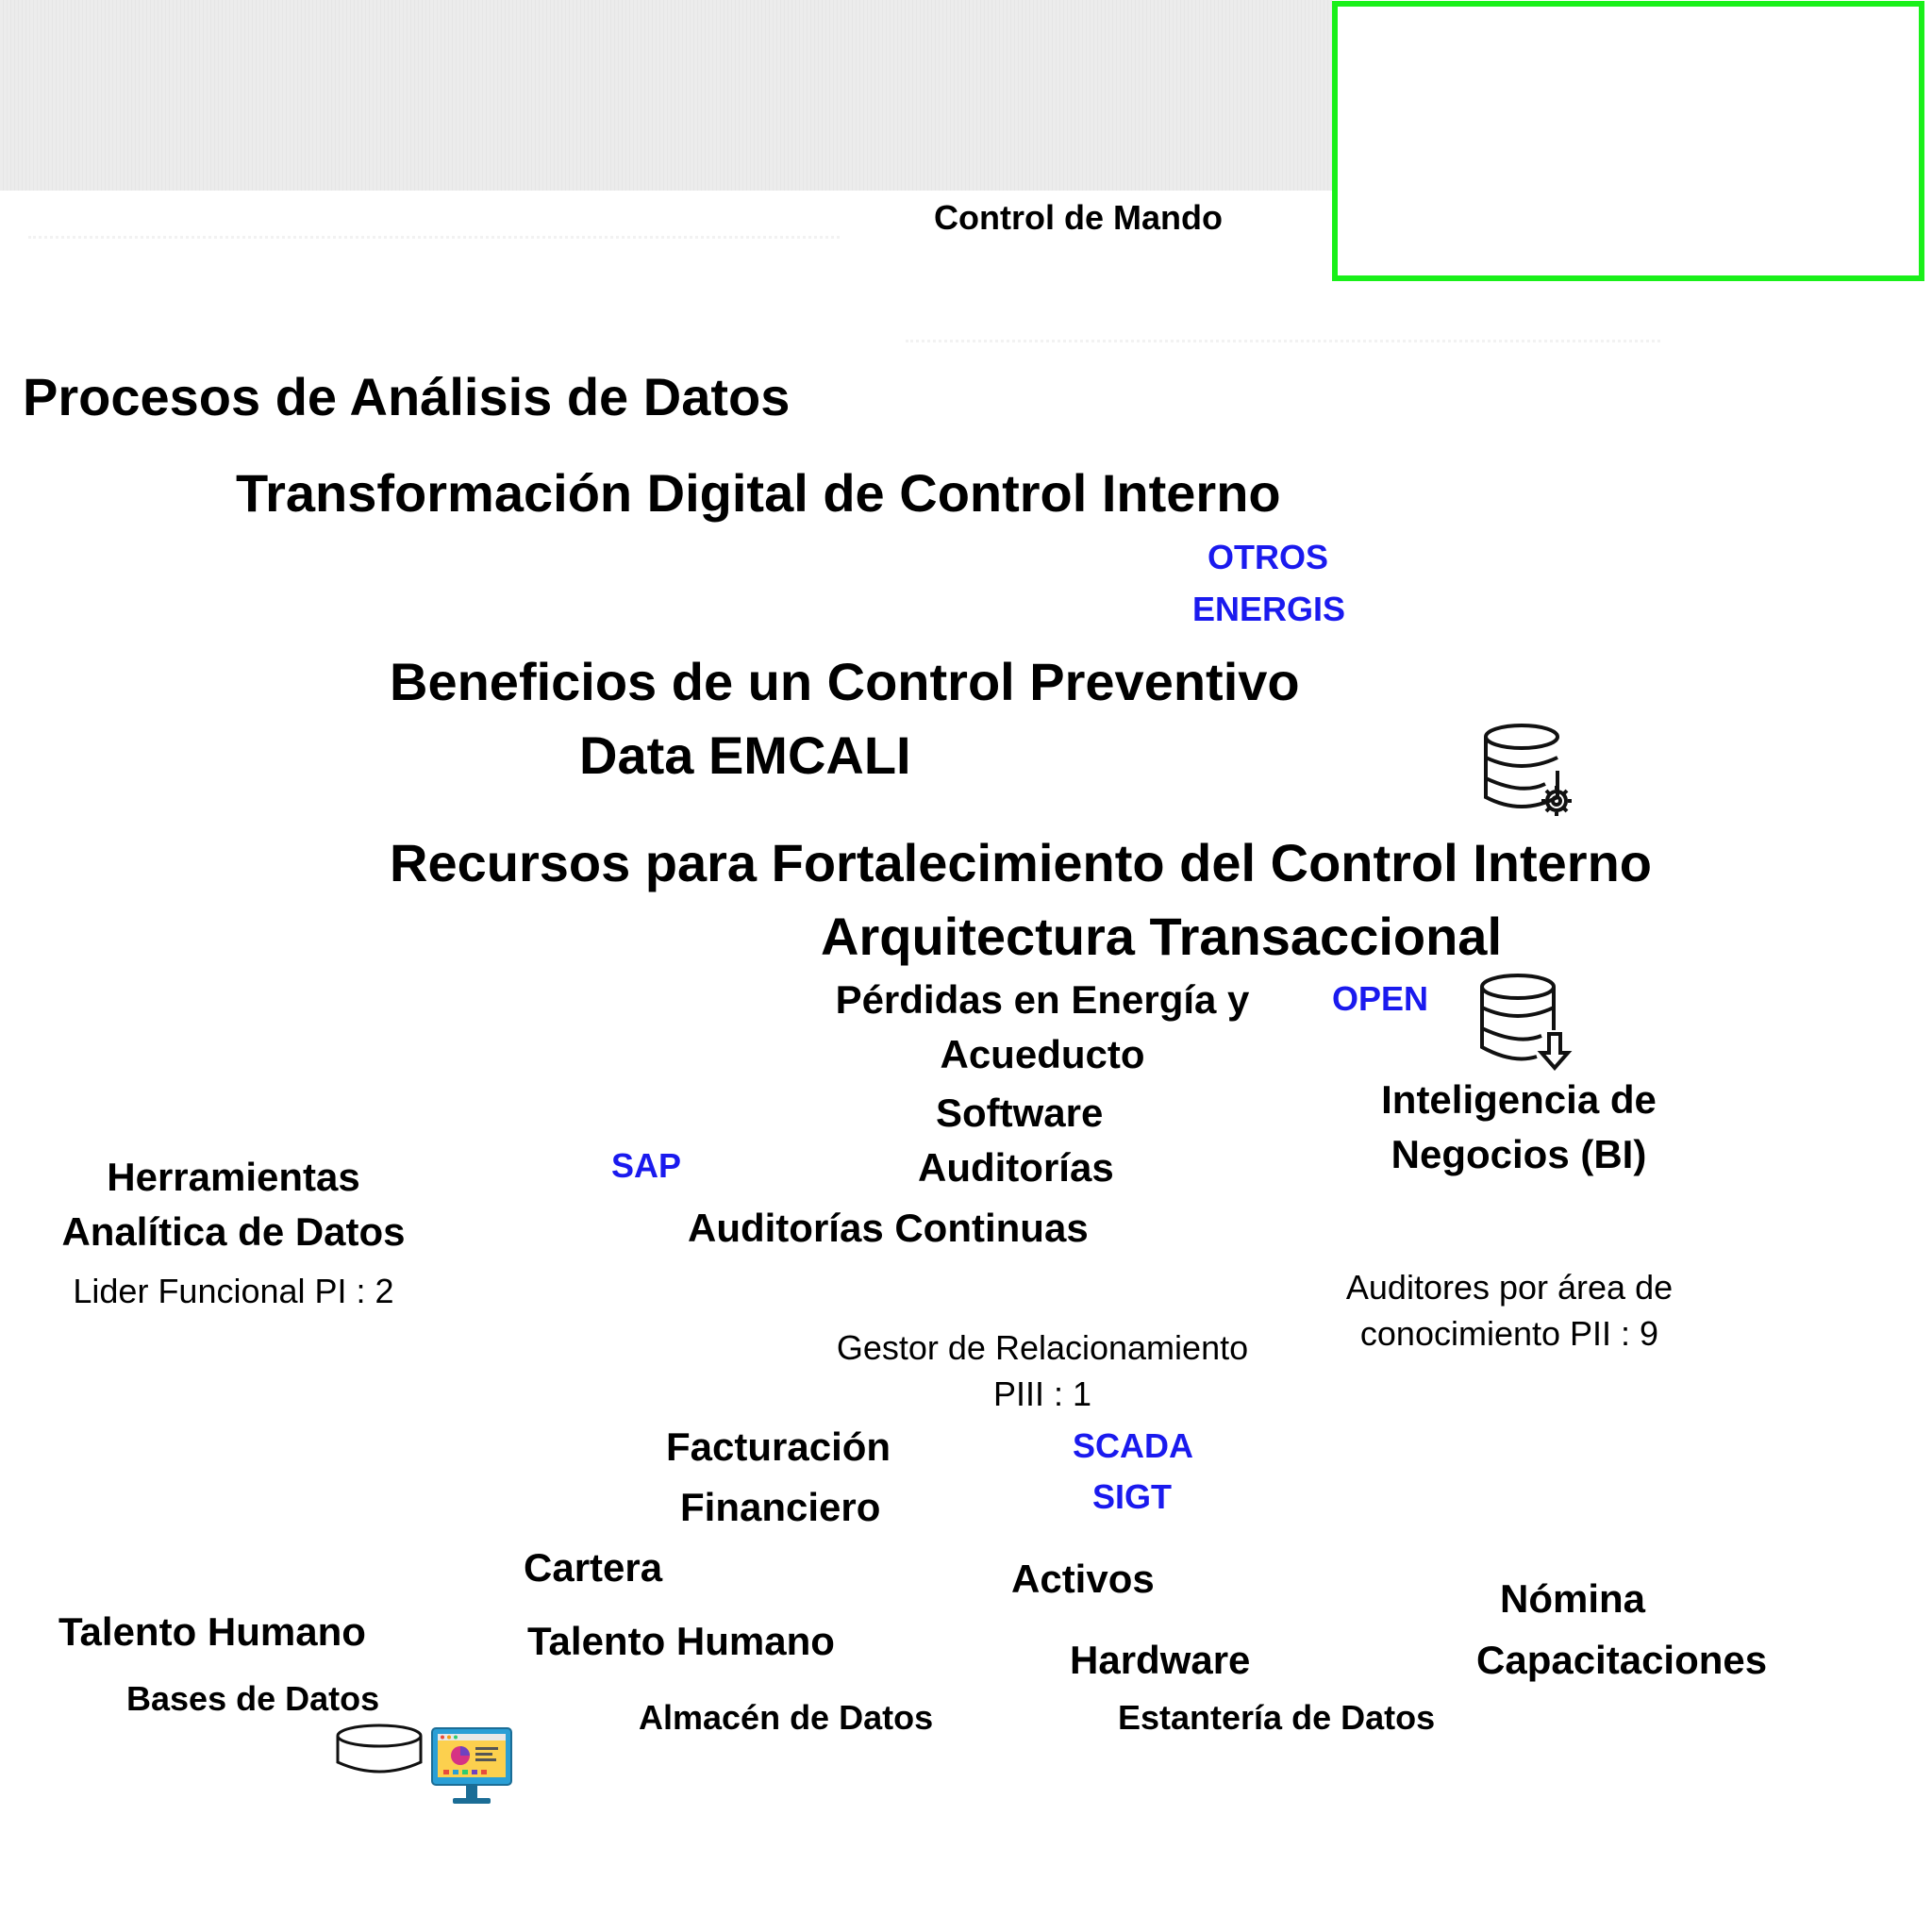  What do you see at coordinates (1573, 1598) in the screenshot?
I see `label-nomina: Nómina` at bounding box center [1573, 1598].